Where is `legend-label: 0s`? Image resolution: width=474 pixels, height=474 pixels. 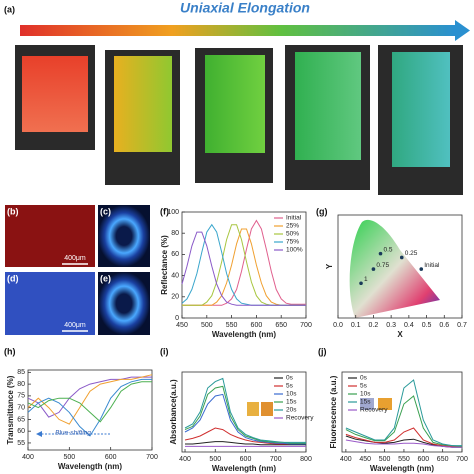
legend-label: 0s is located at coordinates (290, 378).